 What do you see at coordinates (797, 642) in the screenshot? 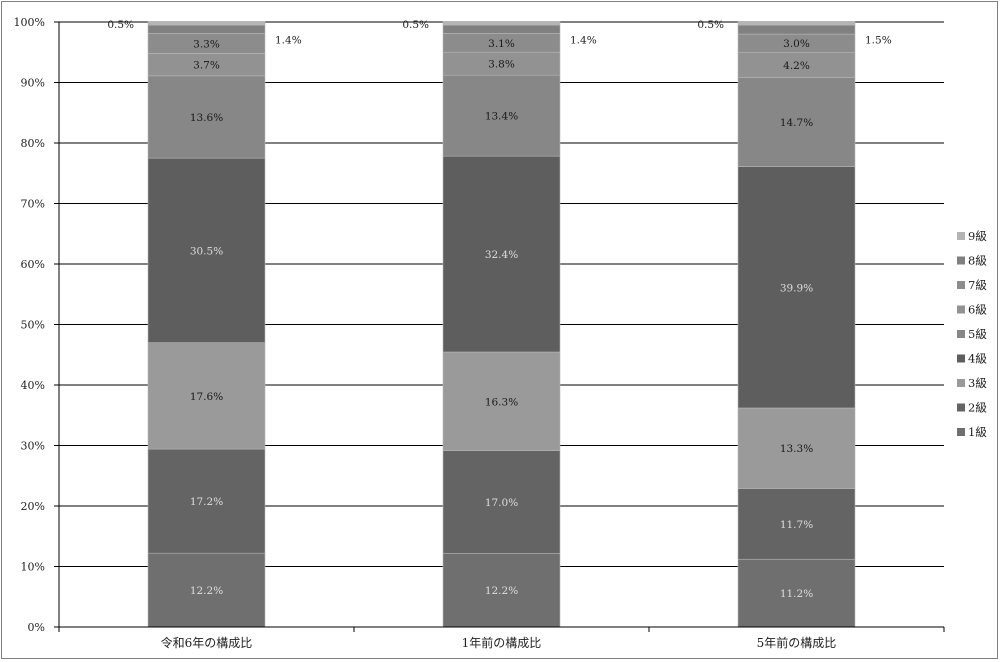
I see `category-label: 5年前の構成比` at bounding box center [797, 642].